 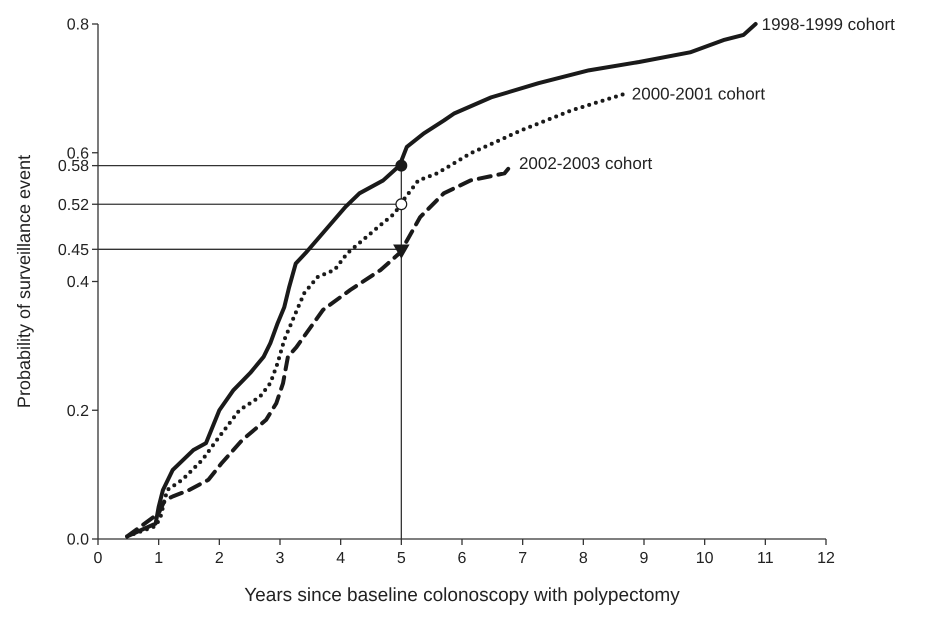 What do you see at coordinates (644, 558) in the screenshot?
I see `x-tick-label: 9` at bounding box center [644, 558].